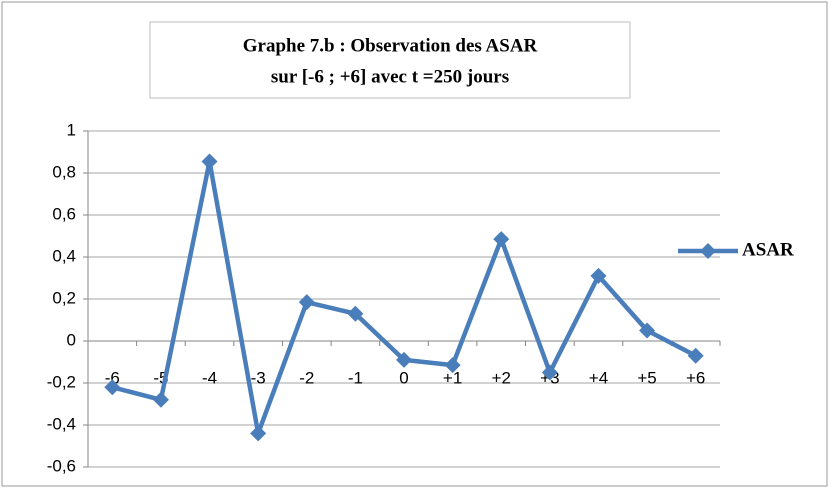 Image resolution: width=829 pixels, height=488 pixels. Describe the element at coordinates (61, 381) in the screenshot. I see `y-tick-label: -0,2` at that location.